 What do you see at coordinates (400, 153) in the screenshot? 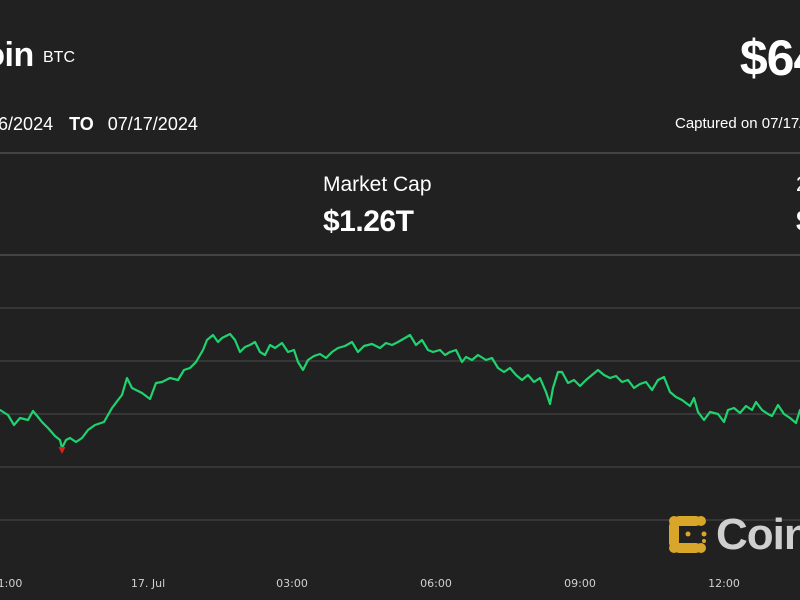
I see `divider-top` at bounding box center [400, 153].